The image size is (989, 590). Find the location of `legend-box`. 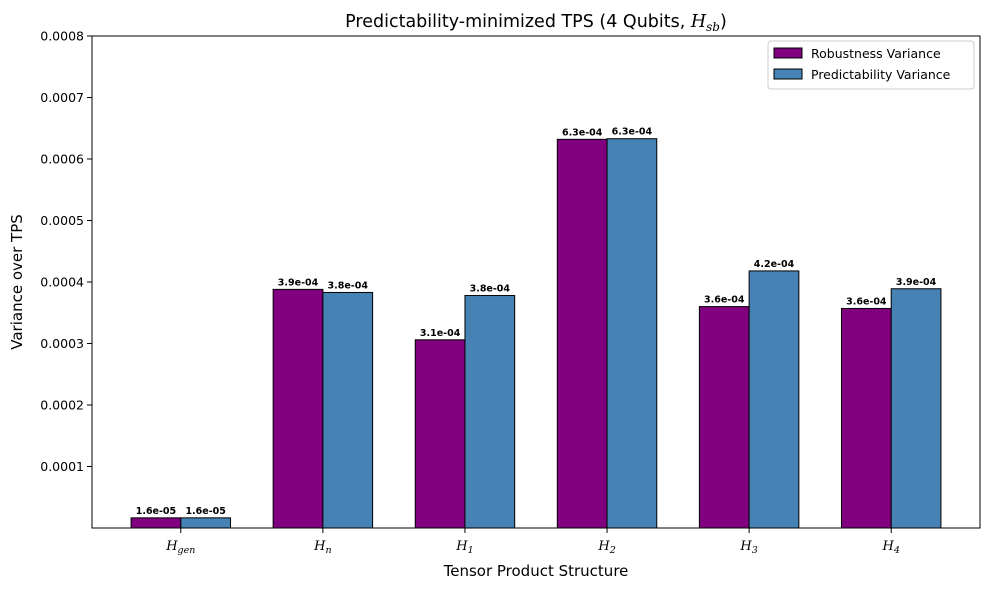

legend-box is located at coordinates (871, 65).